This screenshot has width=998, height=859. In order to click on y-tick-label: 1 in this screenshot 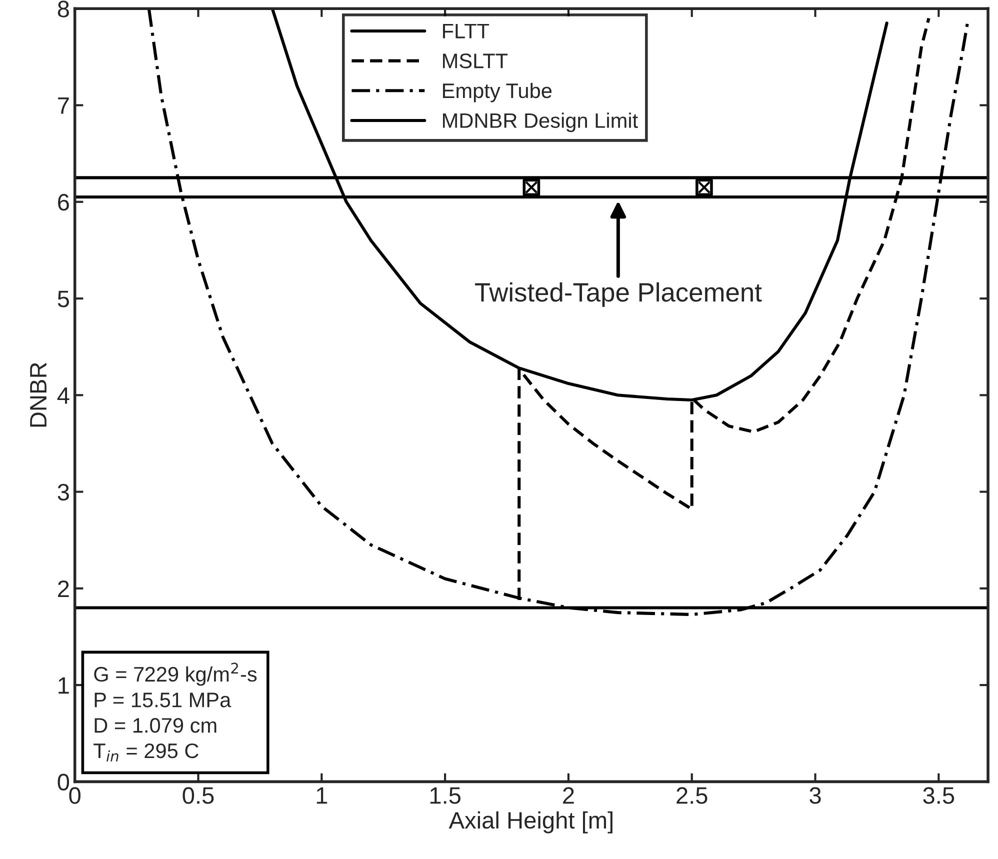, I will do `click(63, 685)`.